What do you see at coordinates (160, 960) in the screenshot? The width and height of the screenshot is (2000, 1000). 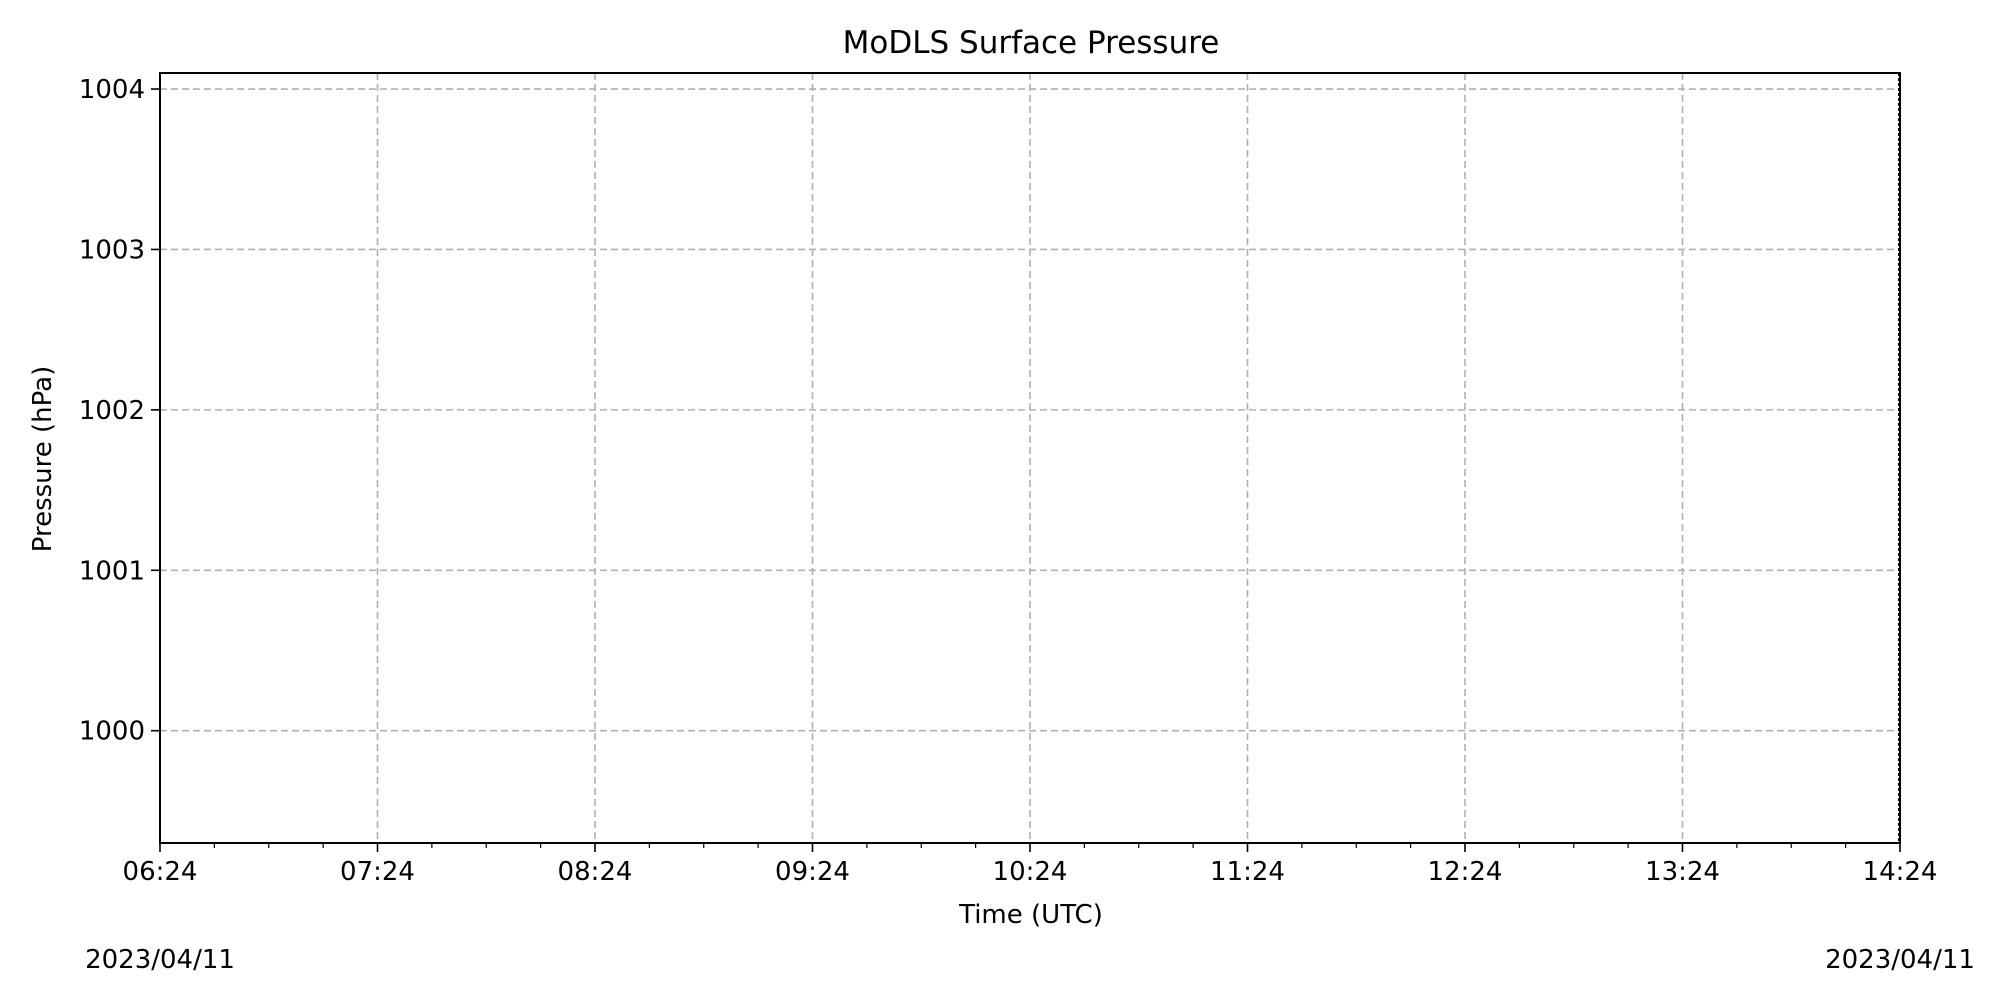 I see `start-date-label: 2023/04/11` at bounding box center [160, 960].